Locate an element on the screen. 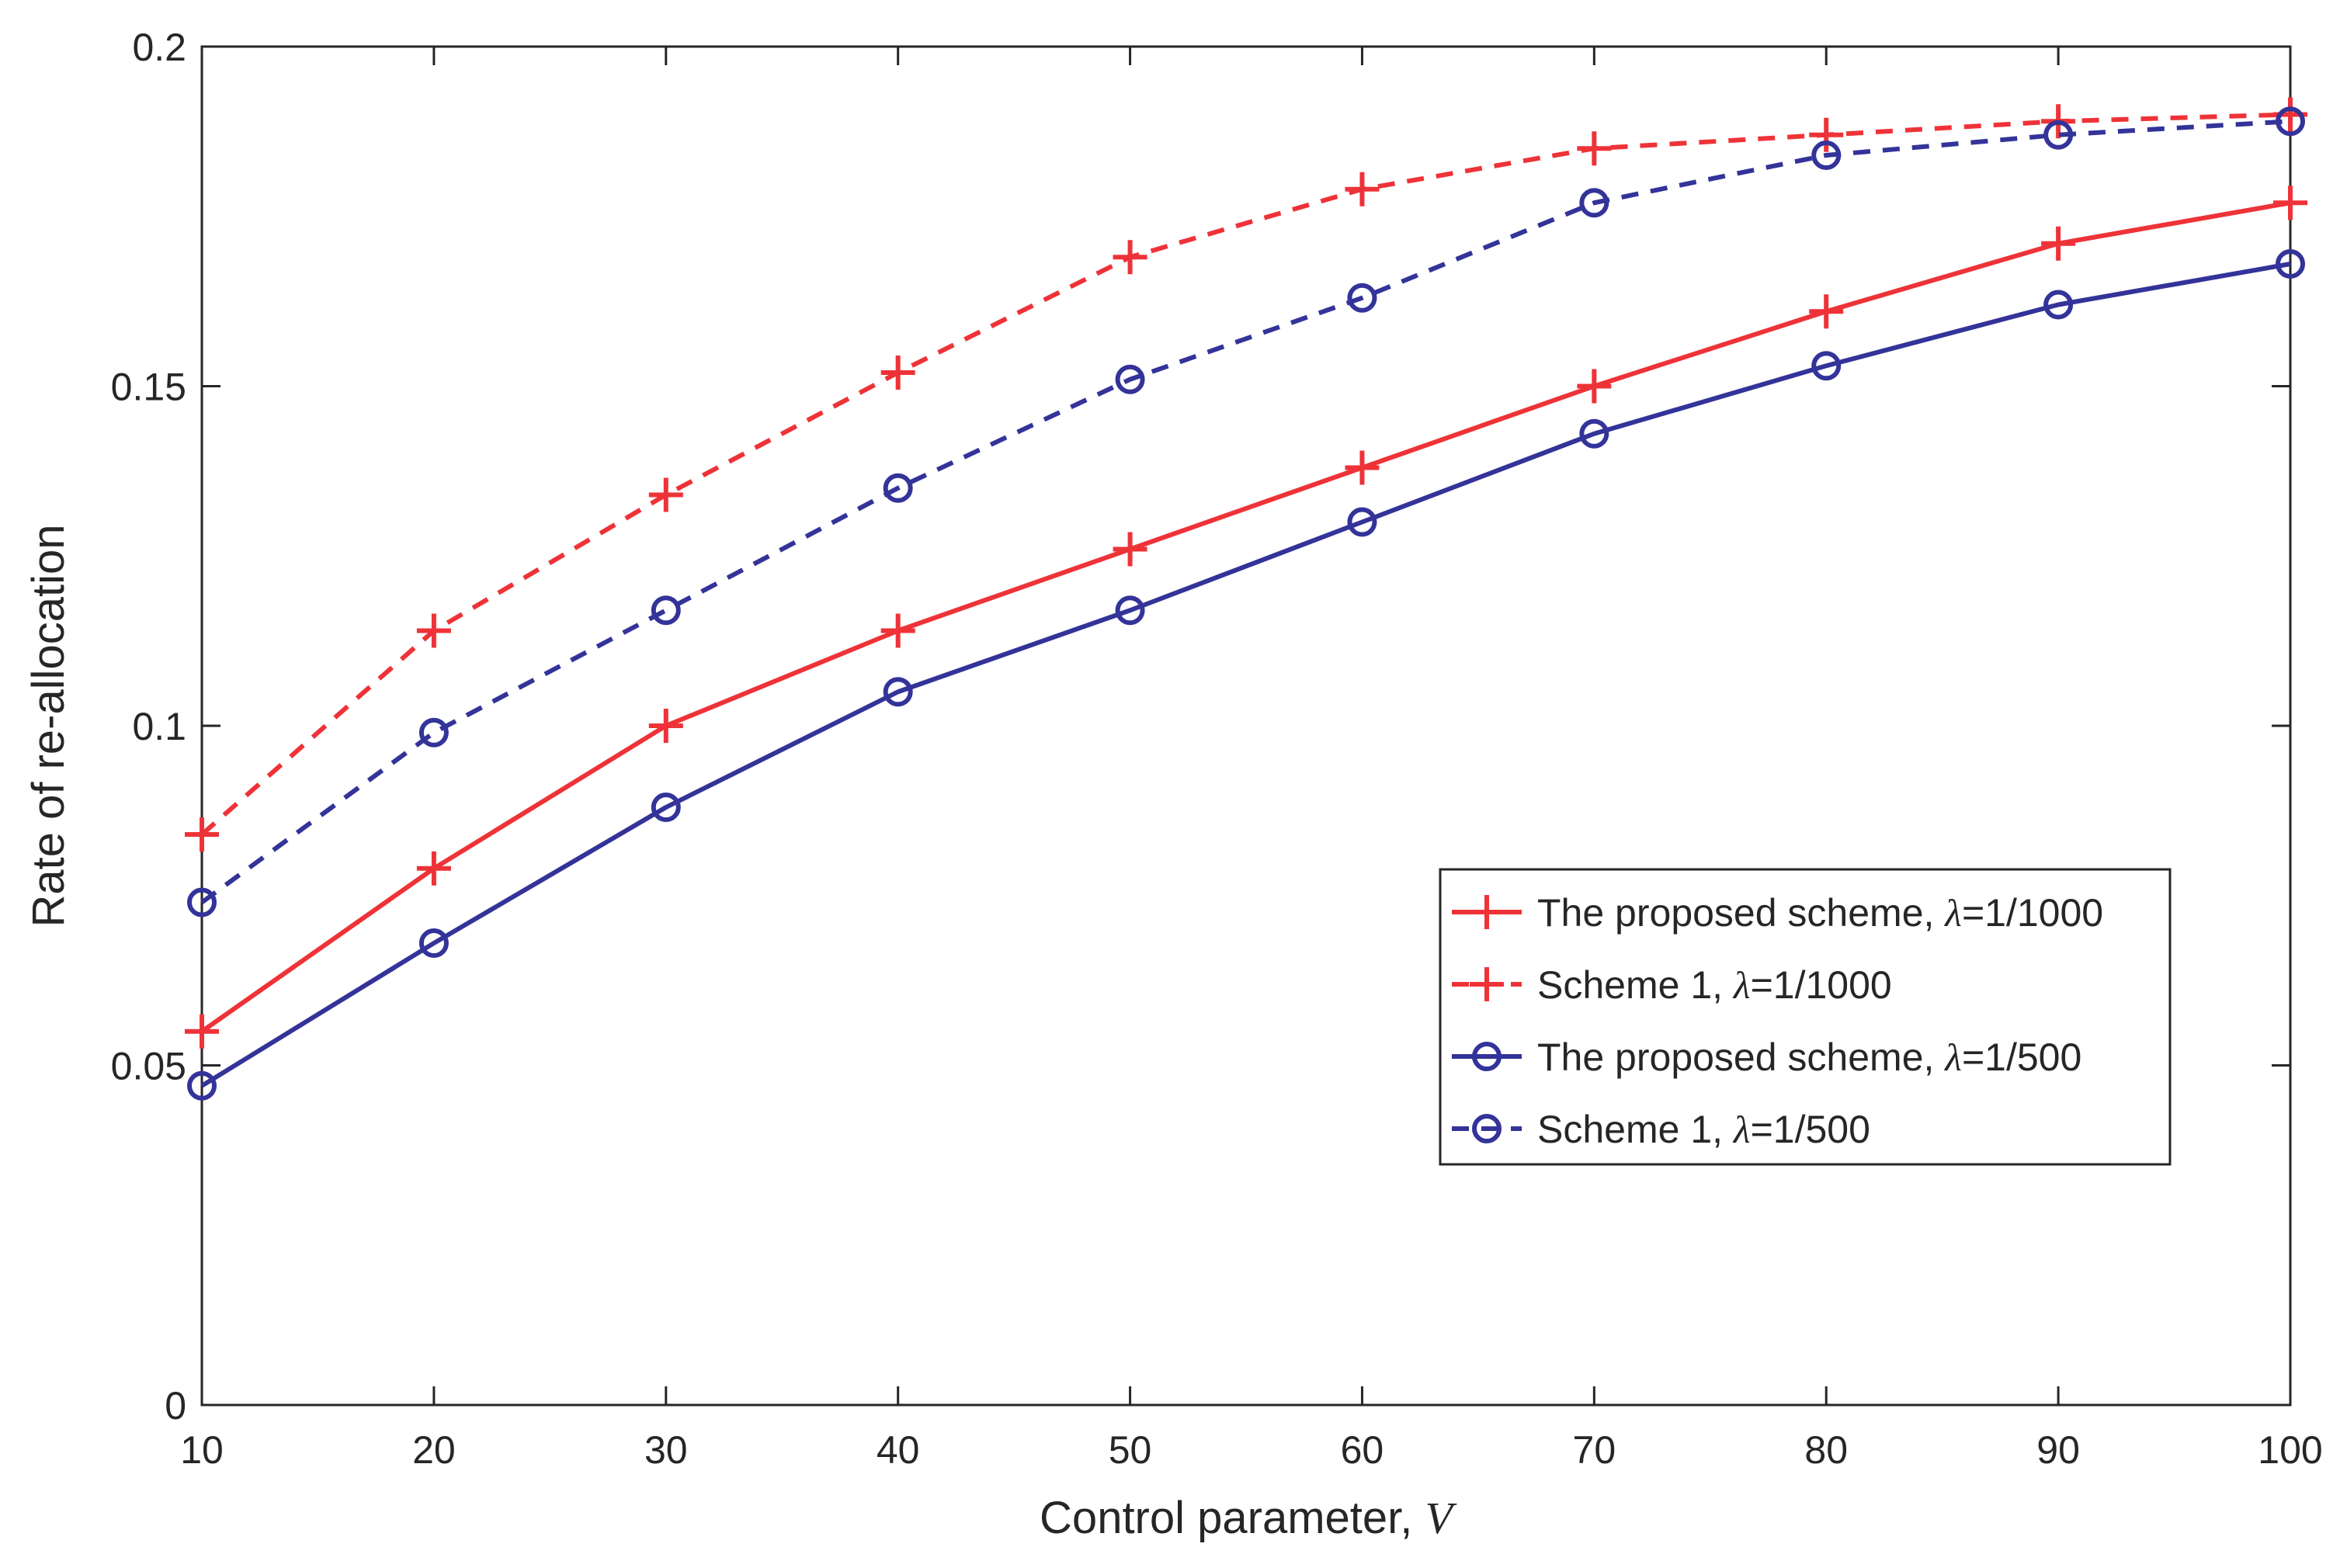 This screenshot has height=1568, width=2347. x-tick-label: 20 is located at coordinates (434, 1450).